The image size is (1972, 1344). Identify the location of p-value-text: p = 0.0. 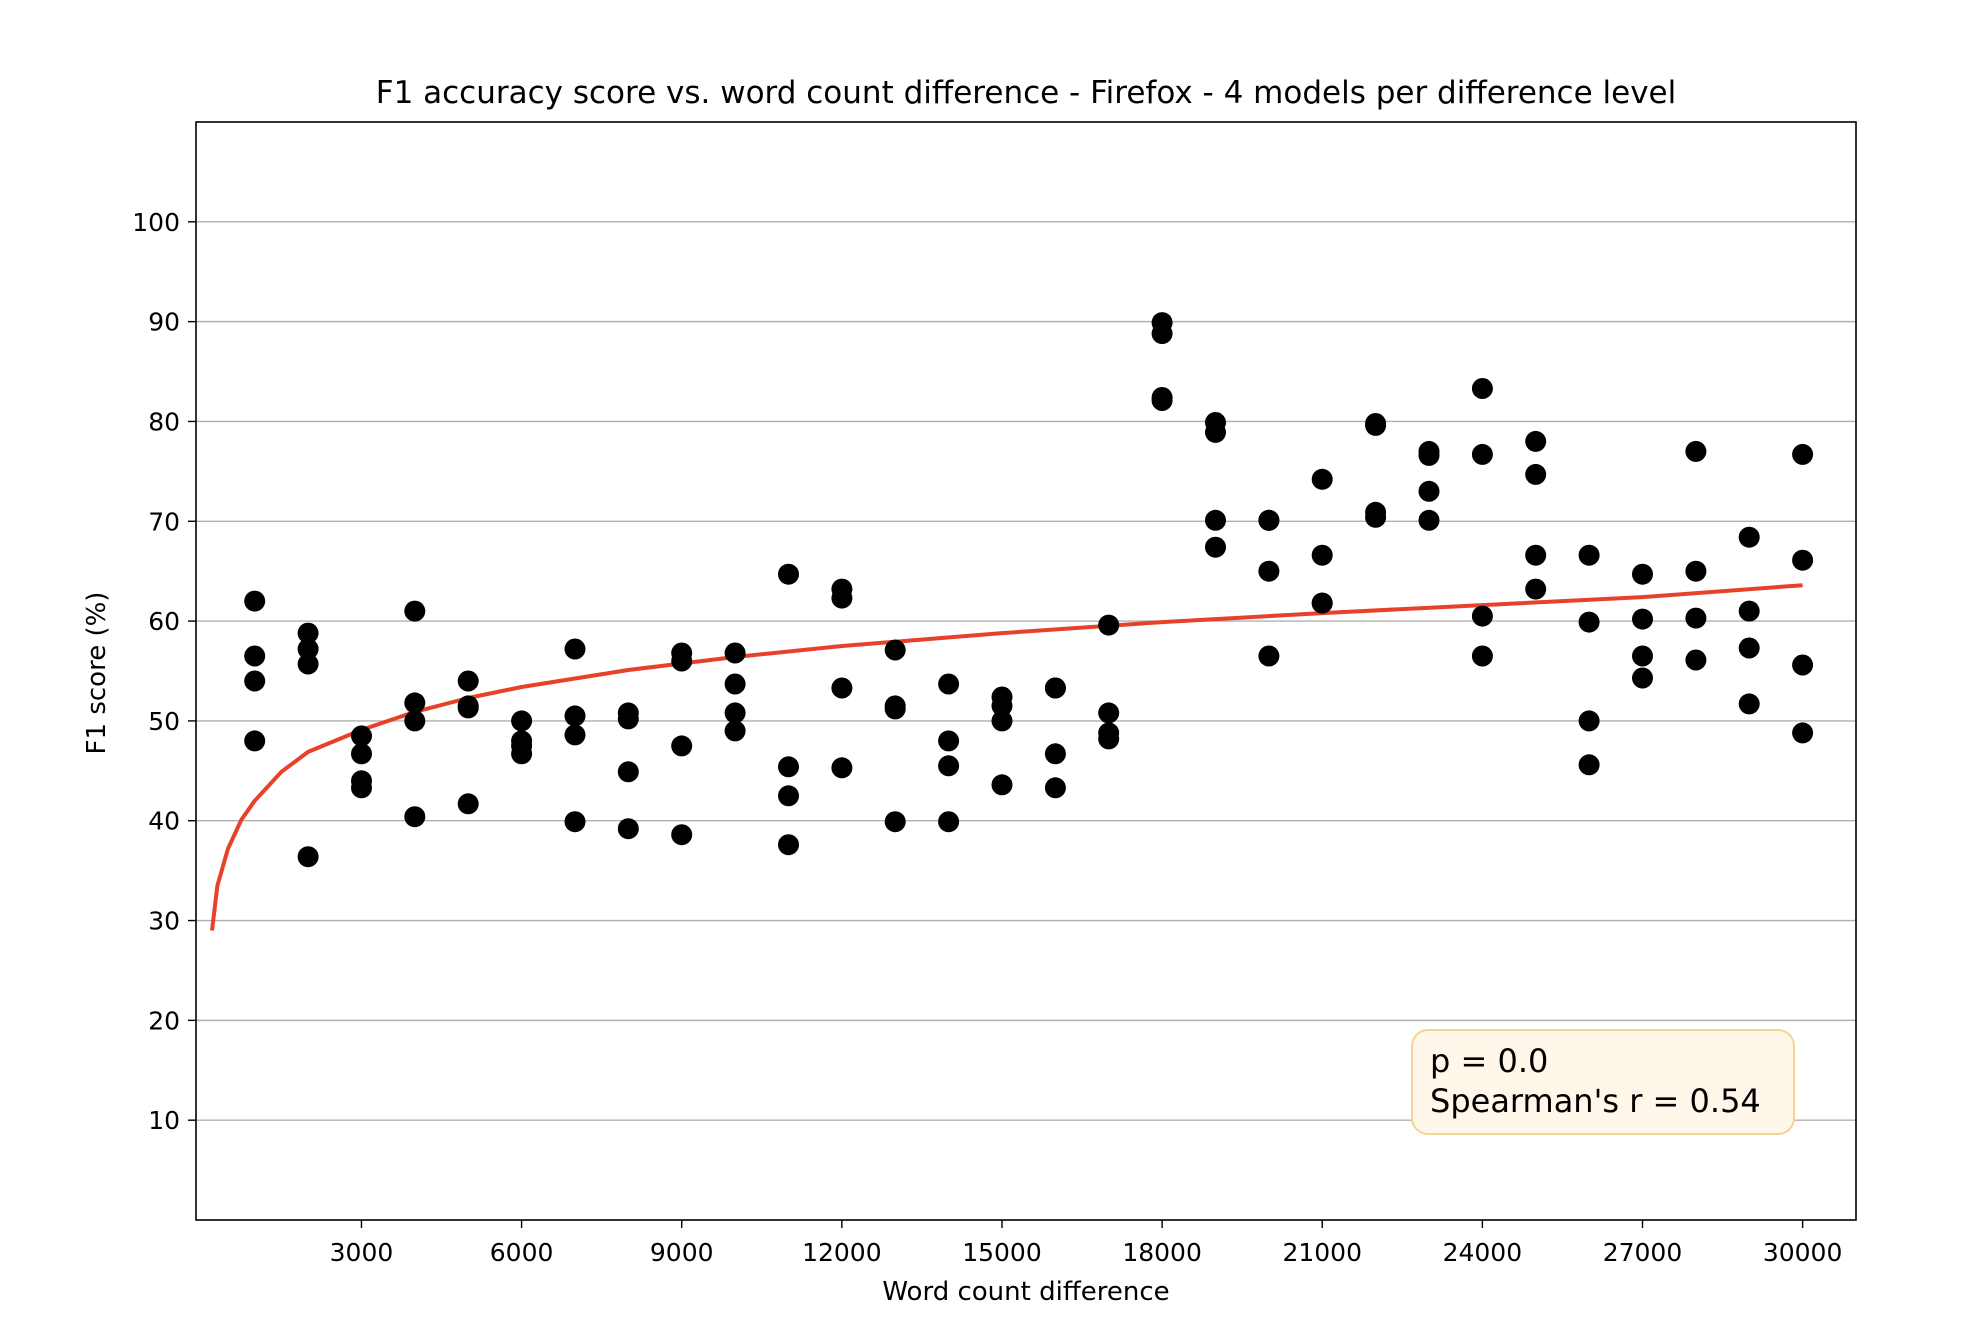
(1489, 1061).